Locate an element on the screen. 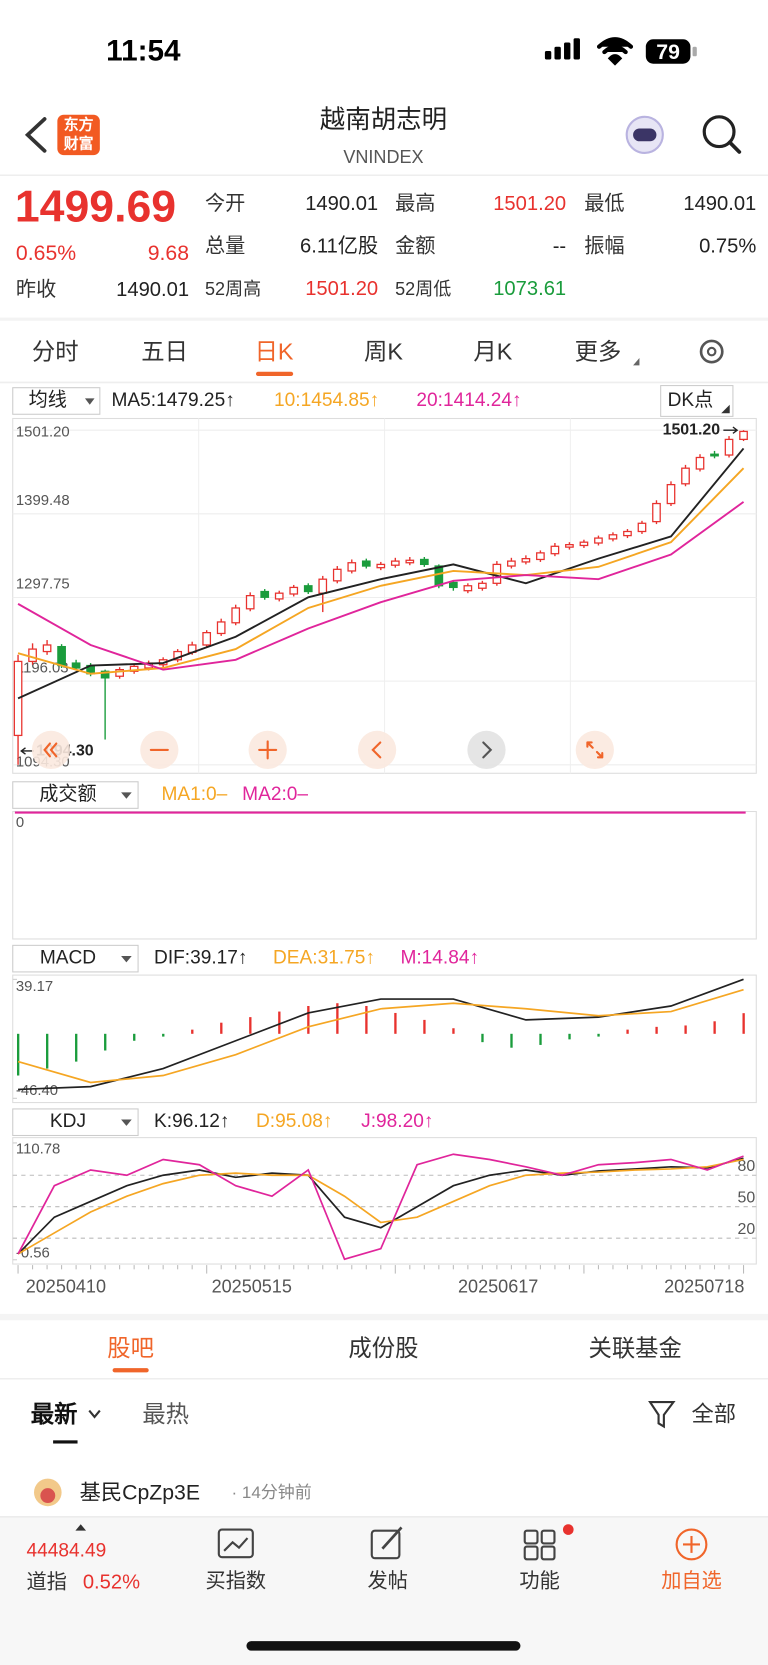 This screenshot has height=1665, width=768. sort-option: 最热 is located at coordinates (165, 1414).